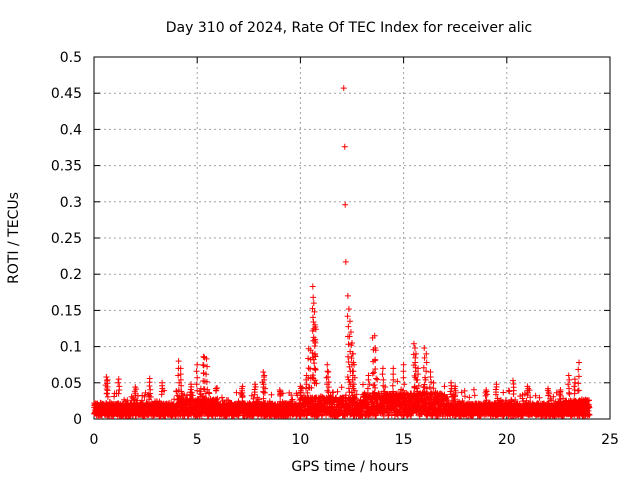 This screenshot has width=640, height=480. Describe the element at coordinates (71, 348) in the screenshot. I see `y-tick-label: 0.1` at that location.